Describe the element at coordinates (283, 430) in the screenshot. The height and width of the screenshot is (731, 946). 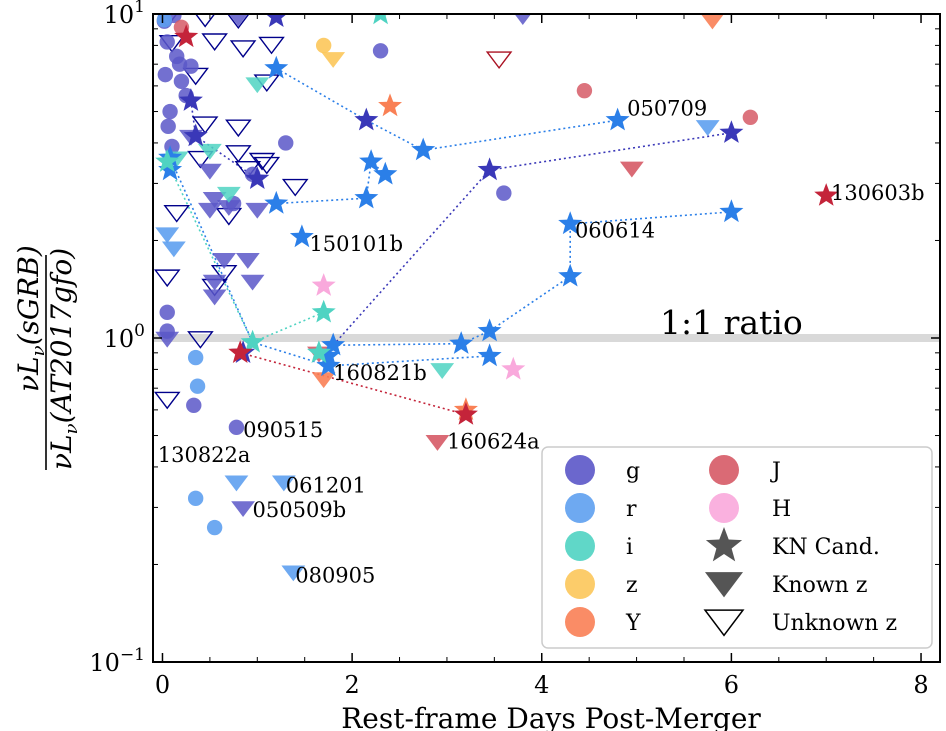
I see `point-annotation: 090515` at that location.